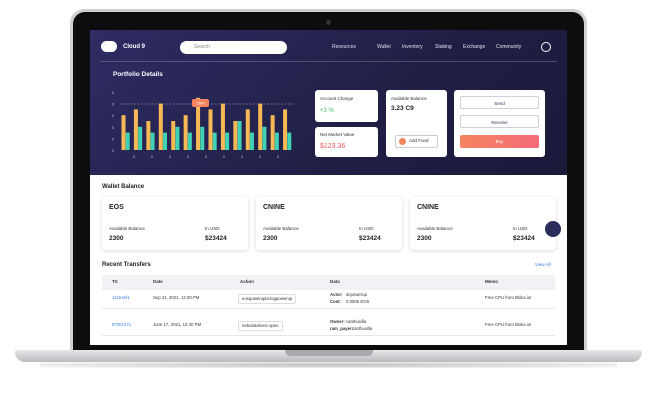  I want to click on avatar, so click(546, 47).